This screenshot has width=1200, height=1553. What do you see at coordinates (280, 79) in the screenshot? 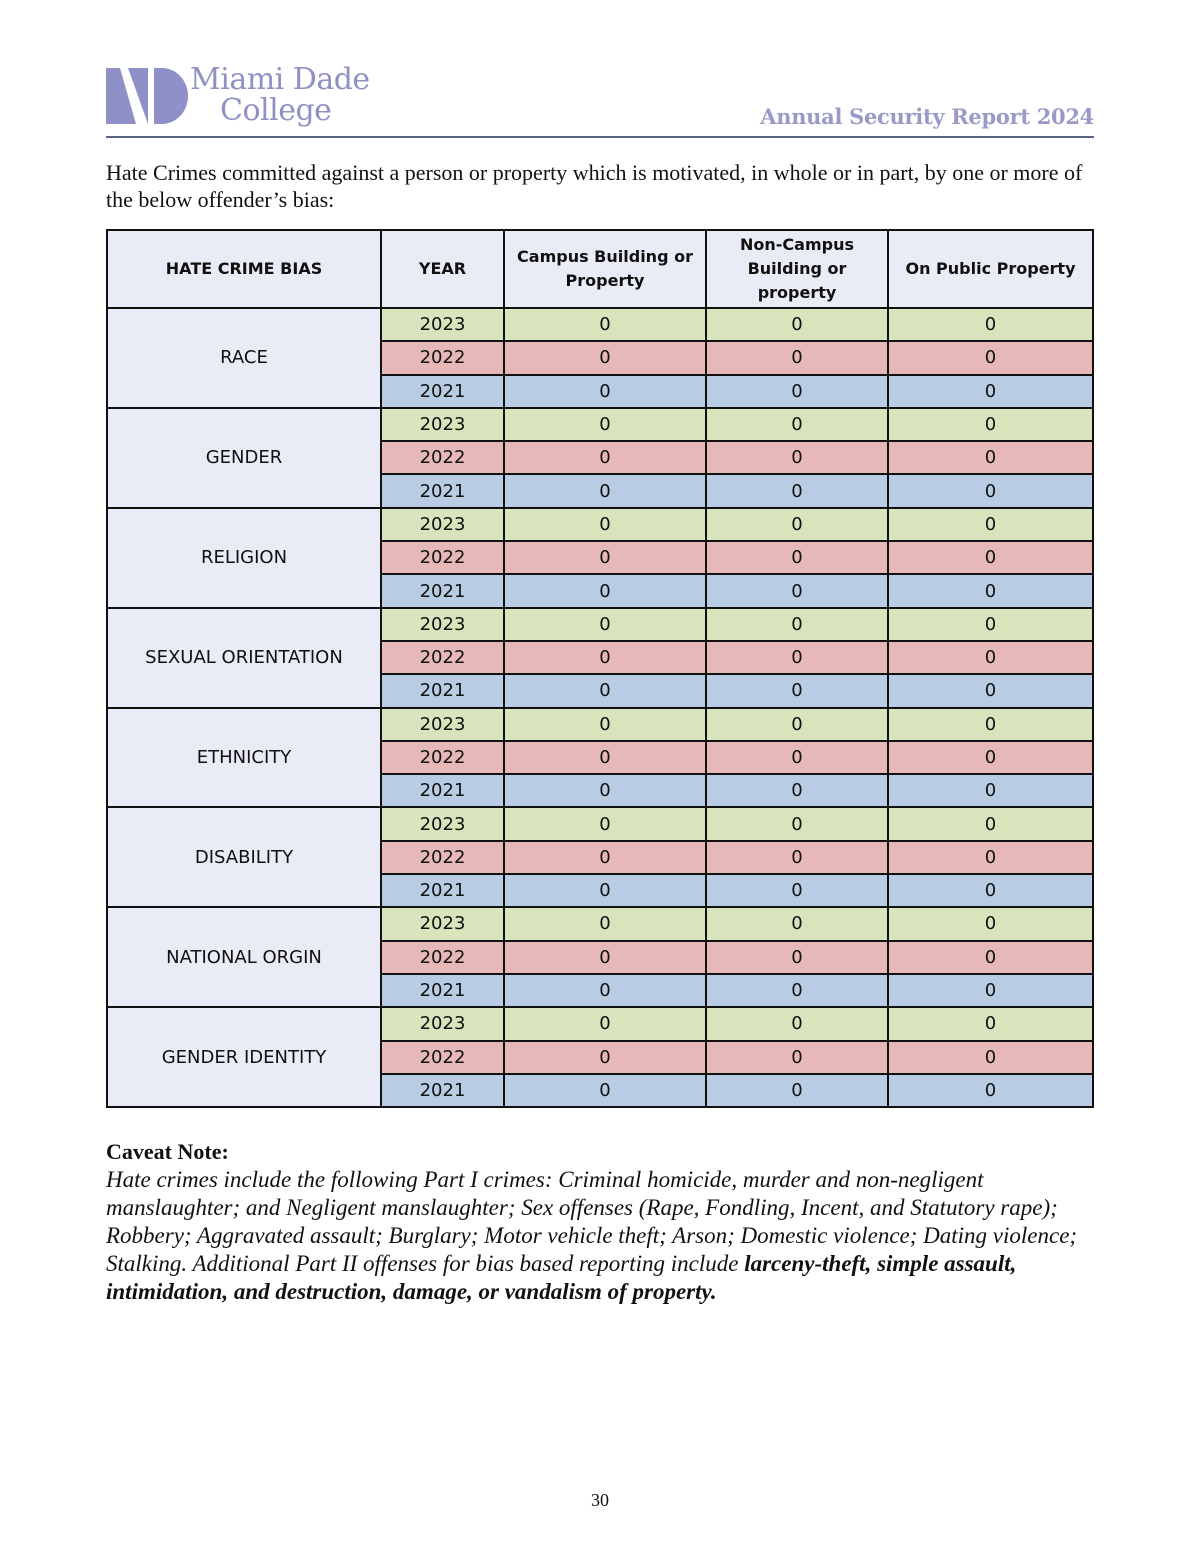
I see `logo-line-1: Miami Dade` at bounding box center [280, 79].